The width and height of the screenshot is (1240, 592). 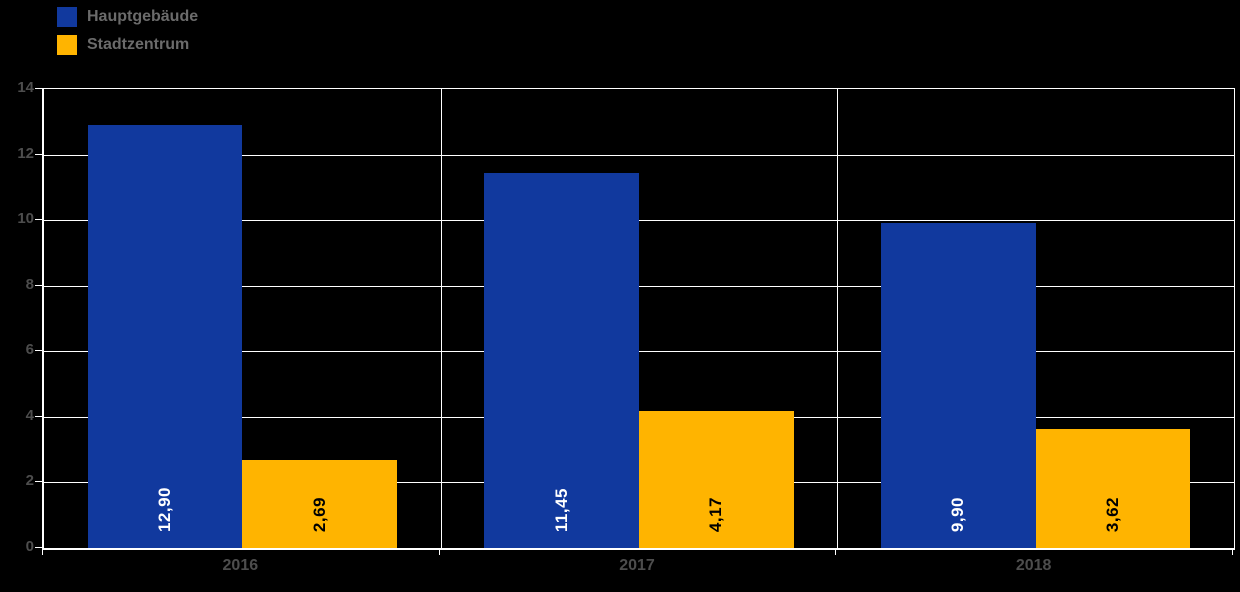 What do you see at coordinates (25, 153) in the screenshot?
I see `y-tick-label: 12` at bounding box center [25, 153].